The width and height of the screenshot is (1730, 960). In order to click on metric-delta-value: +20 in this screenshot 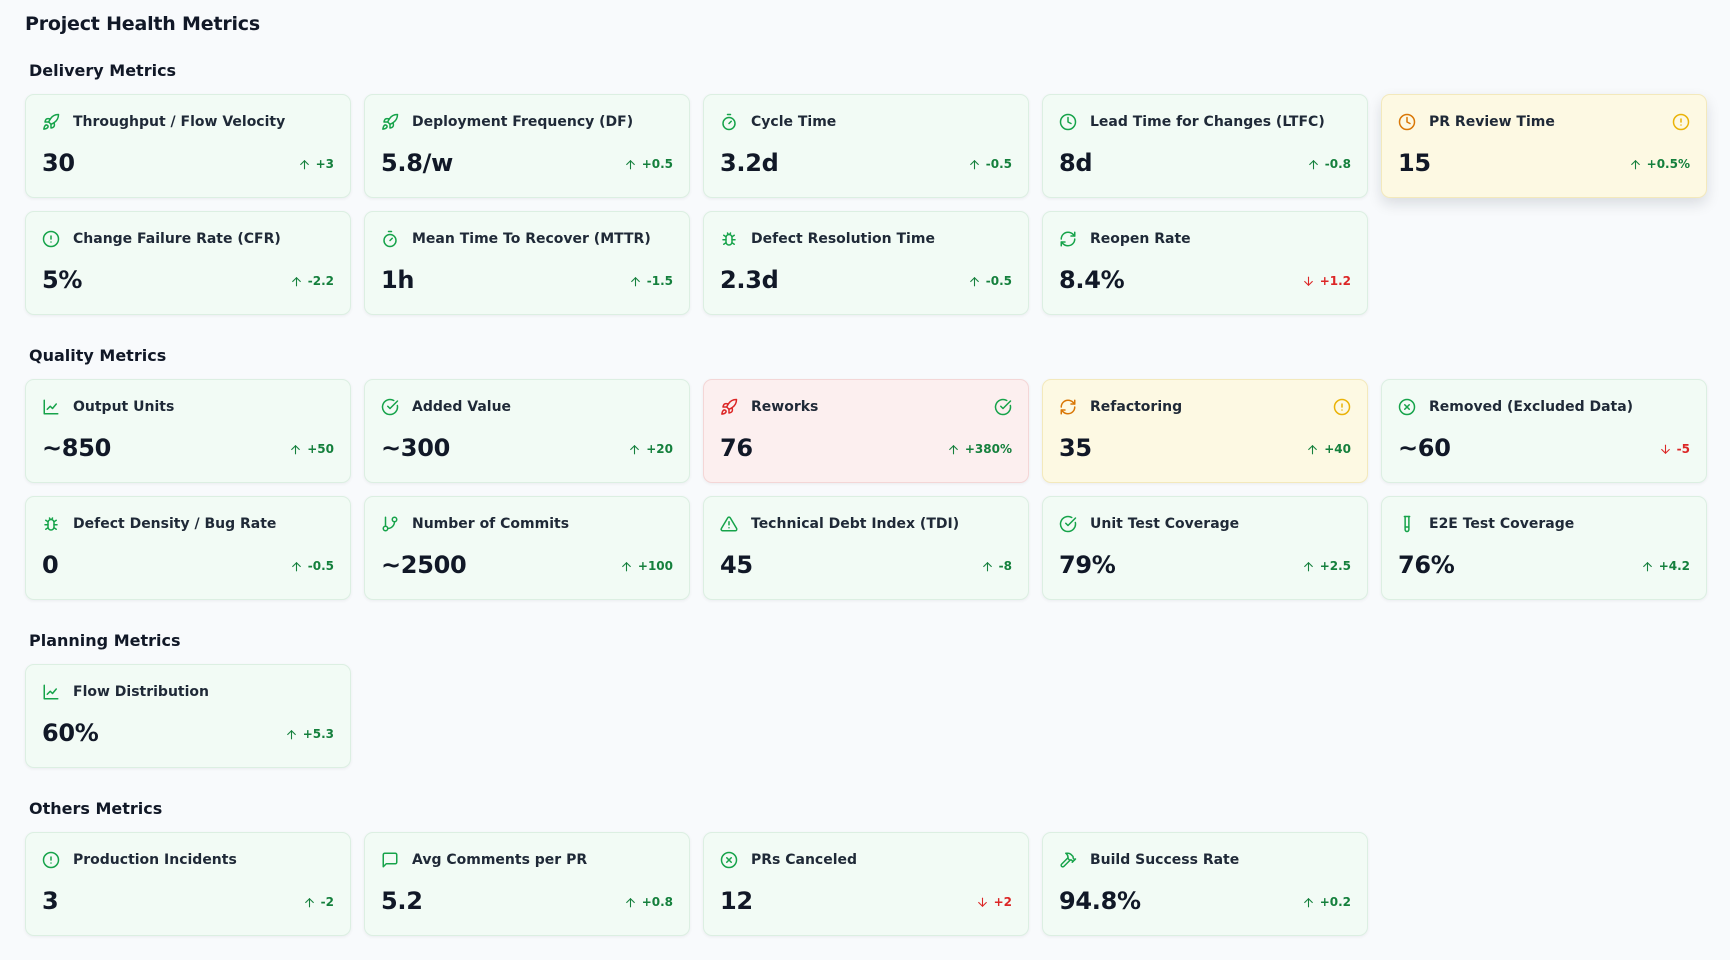, I will do `click(659, 449)`.